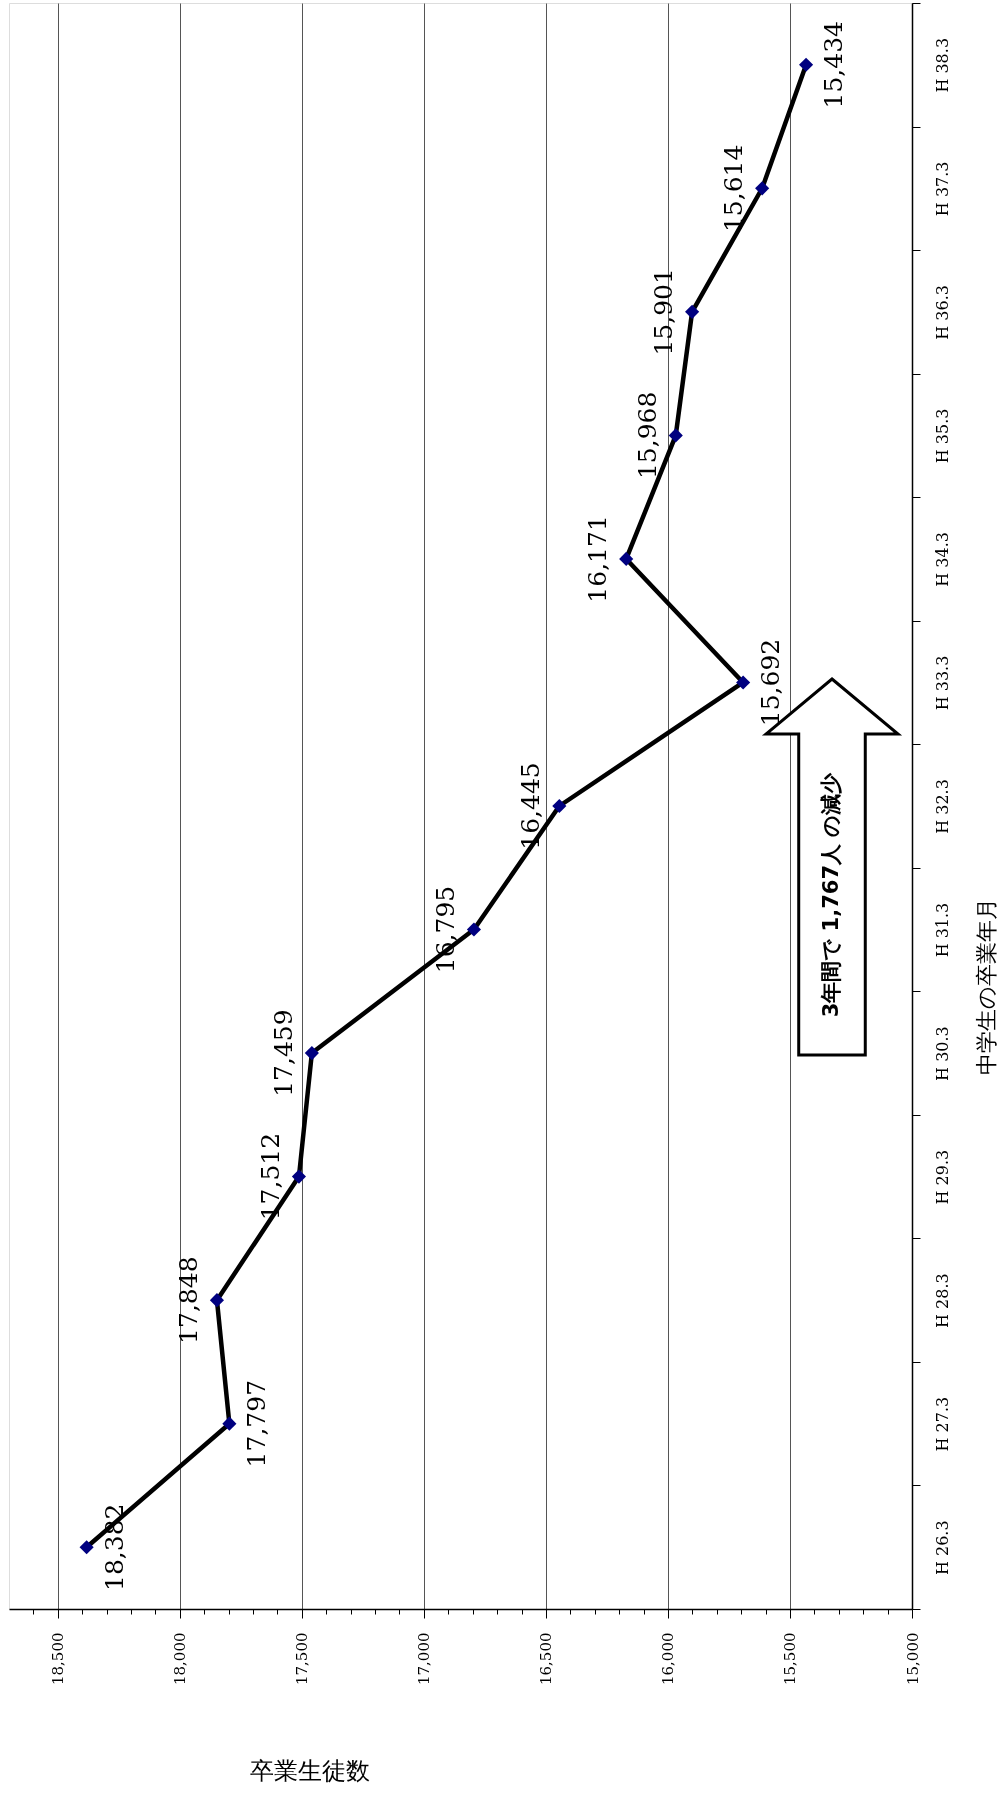 The image size is (1006, 1798). I want to click on data-label: 15,614, so click(734, 188).